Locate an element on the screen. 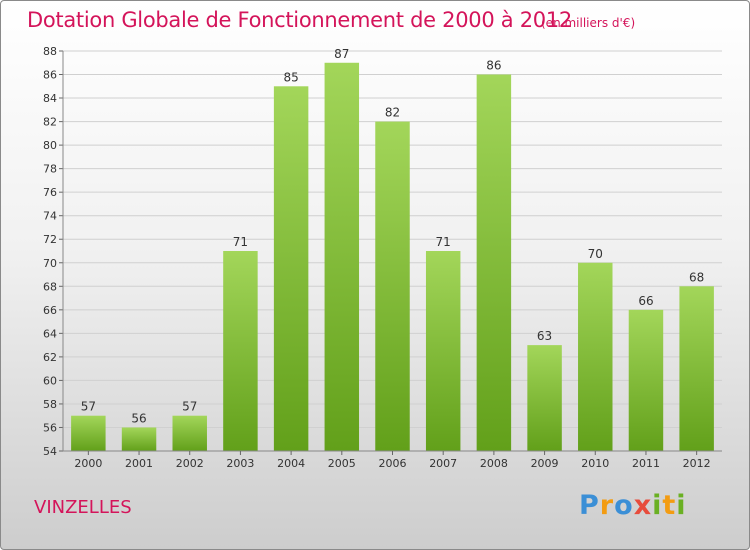  x-tick-label: 2001 is located at coordinates (139, 463).